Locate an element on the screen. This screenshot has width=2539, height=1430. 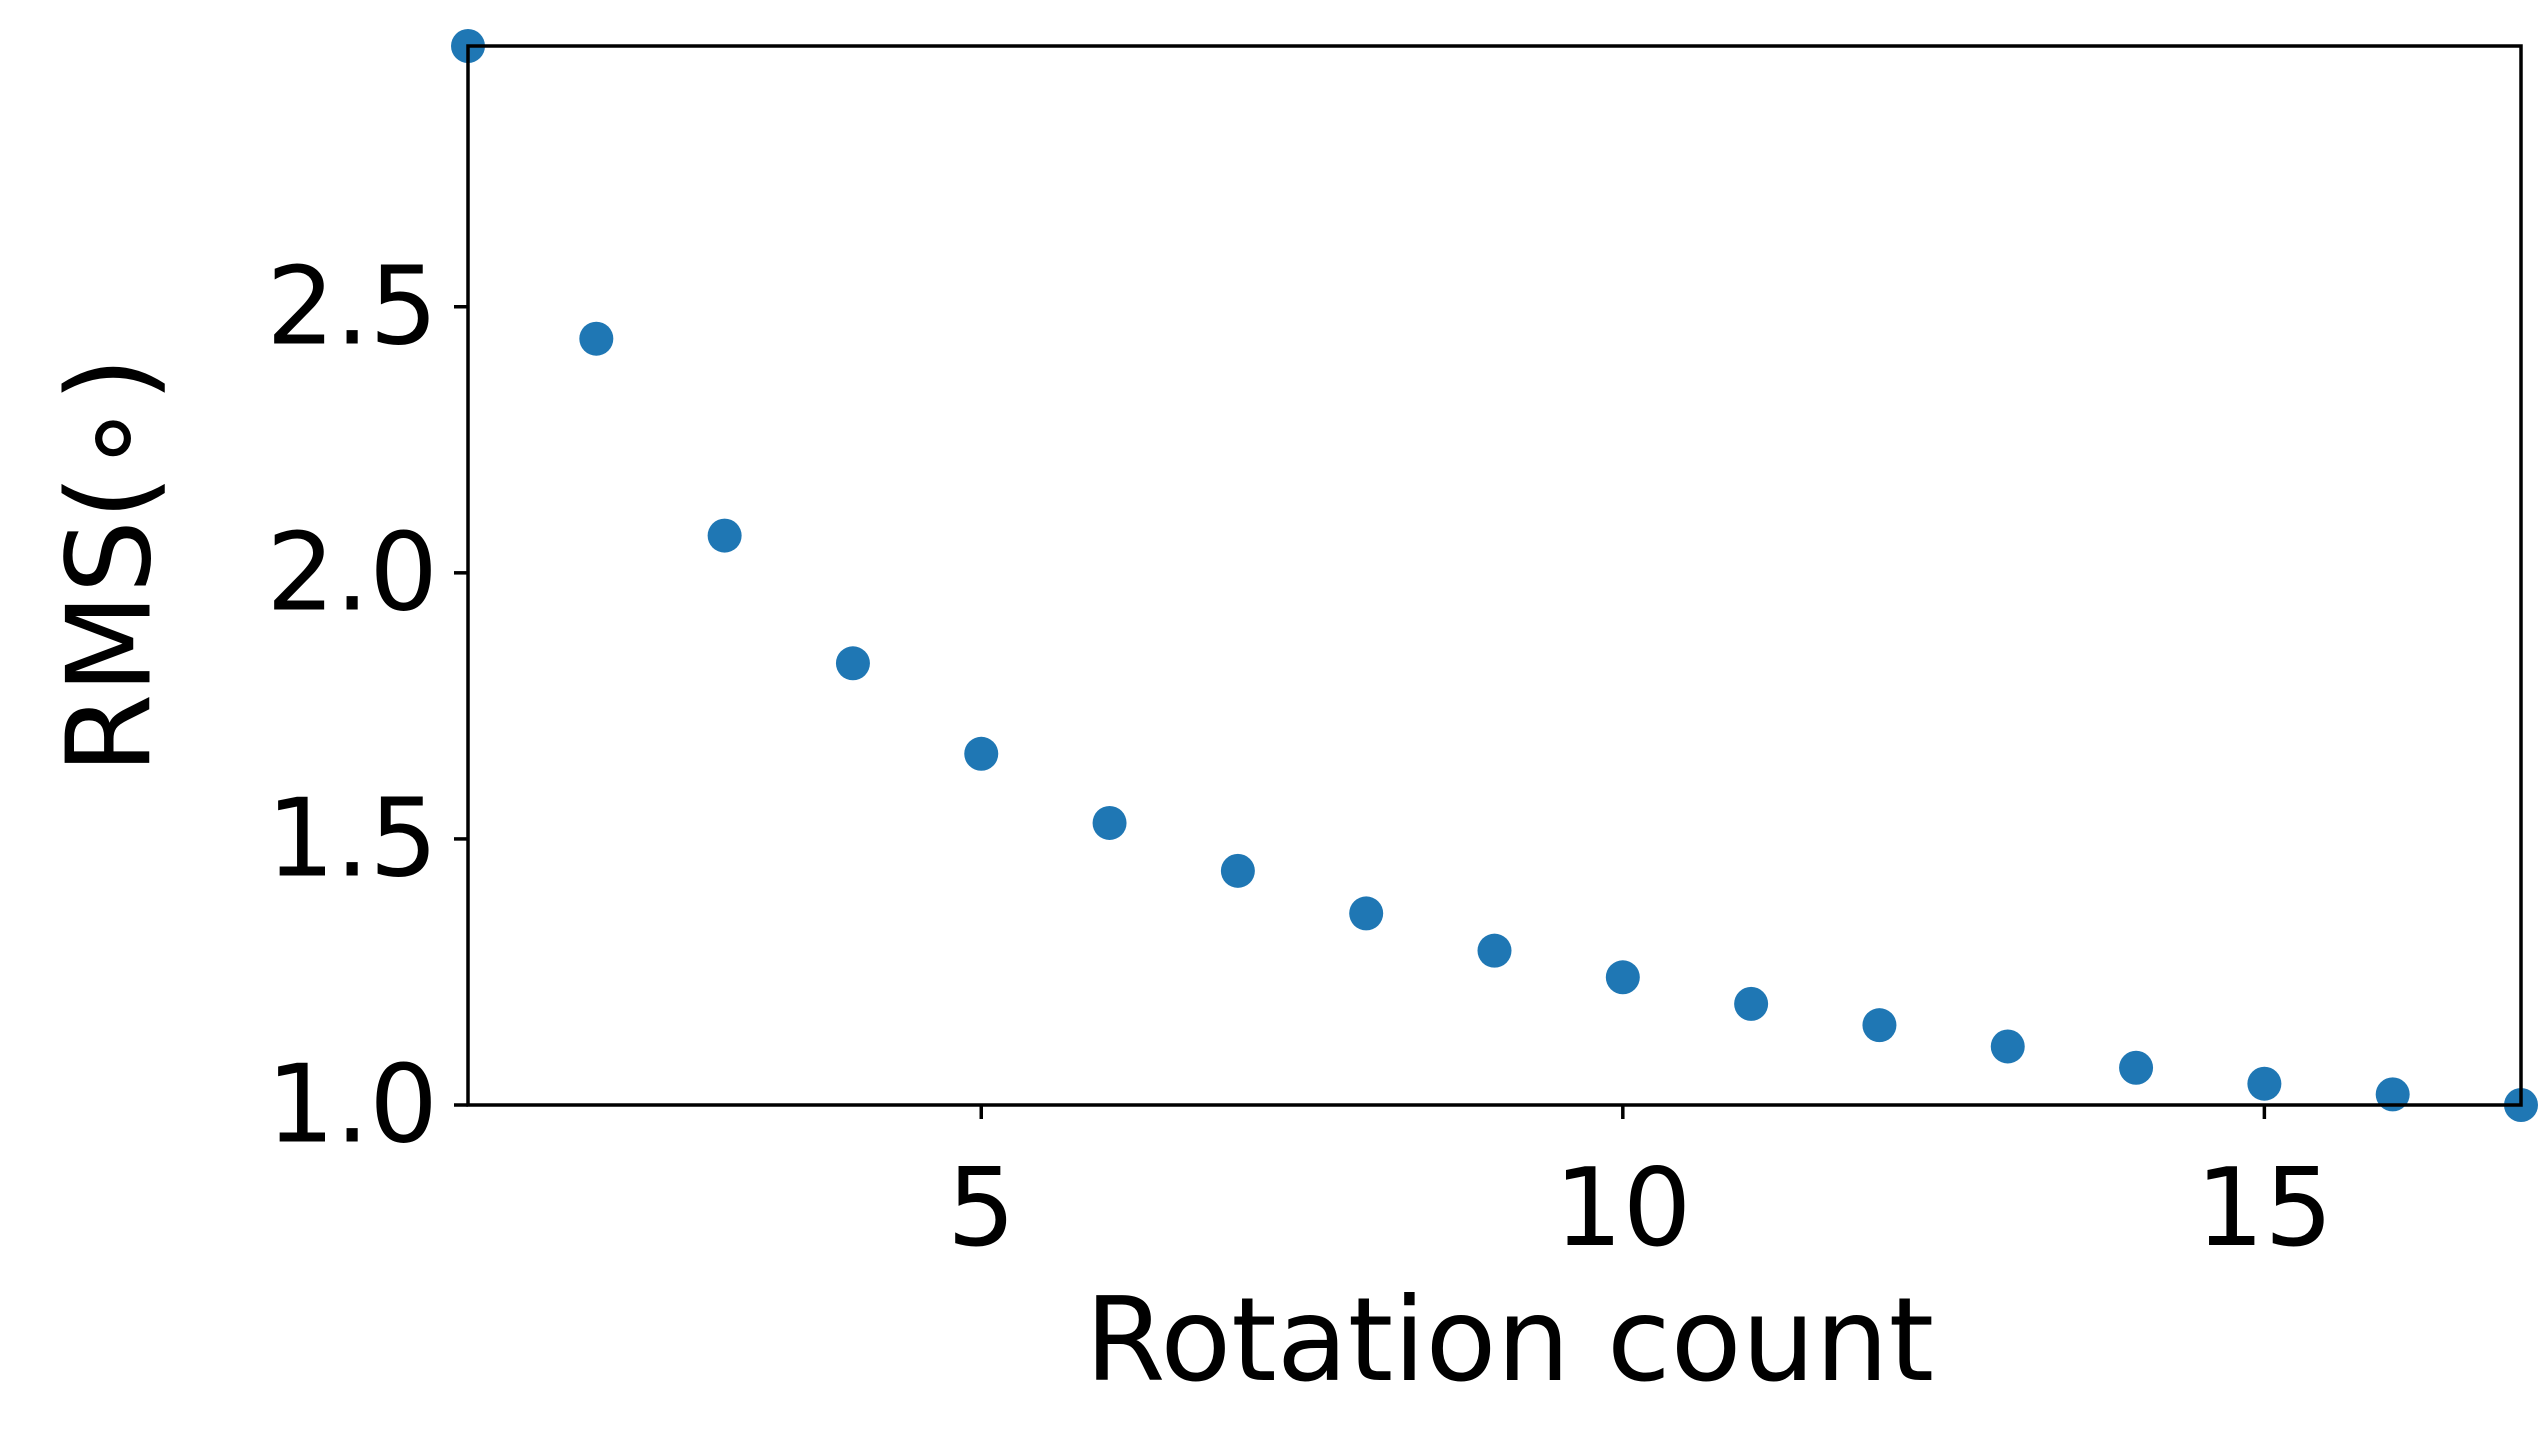
x-axis-ticks: 5 10 15 is located at coordinates (1640, 1188).